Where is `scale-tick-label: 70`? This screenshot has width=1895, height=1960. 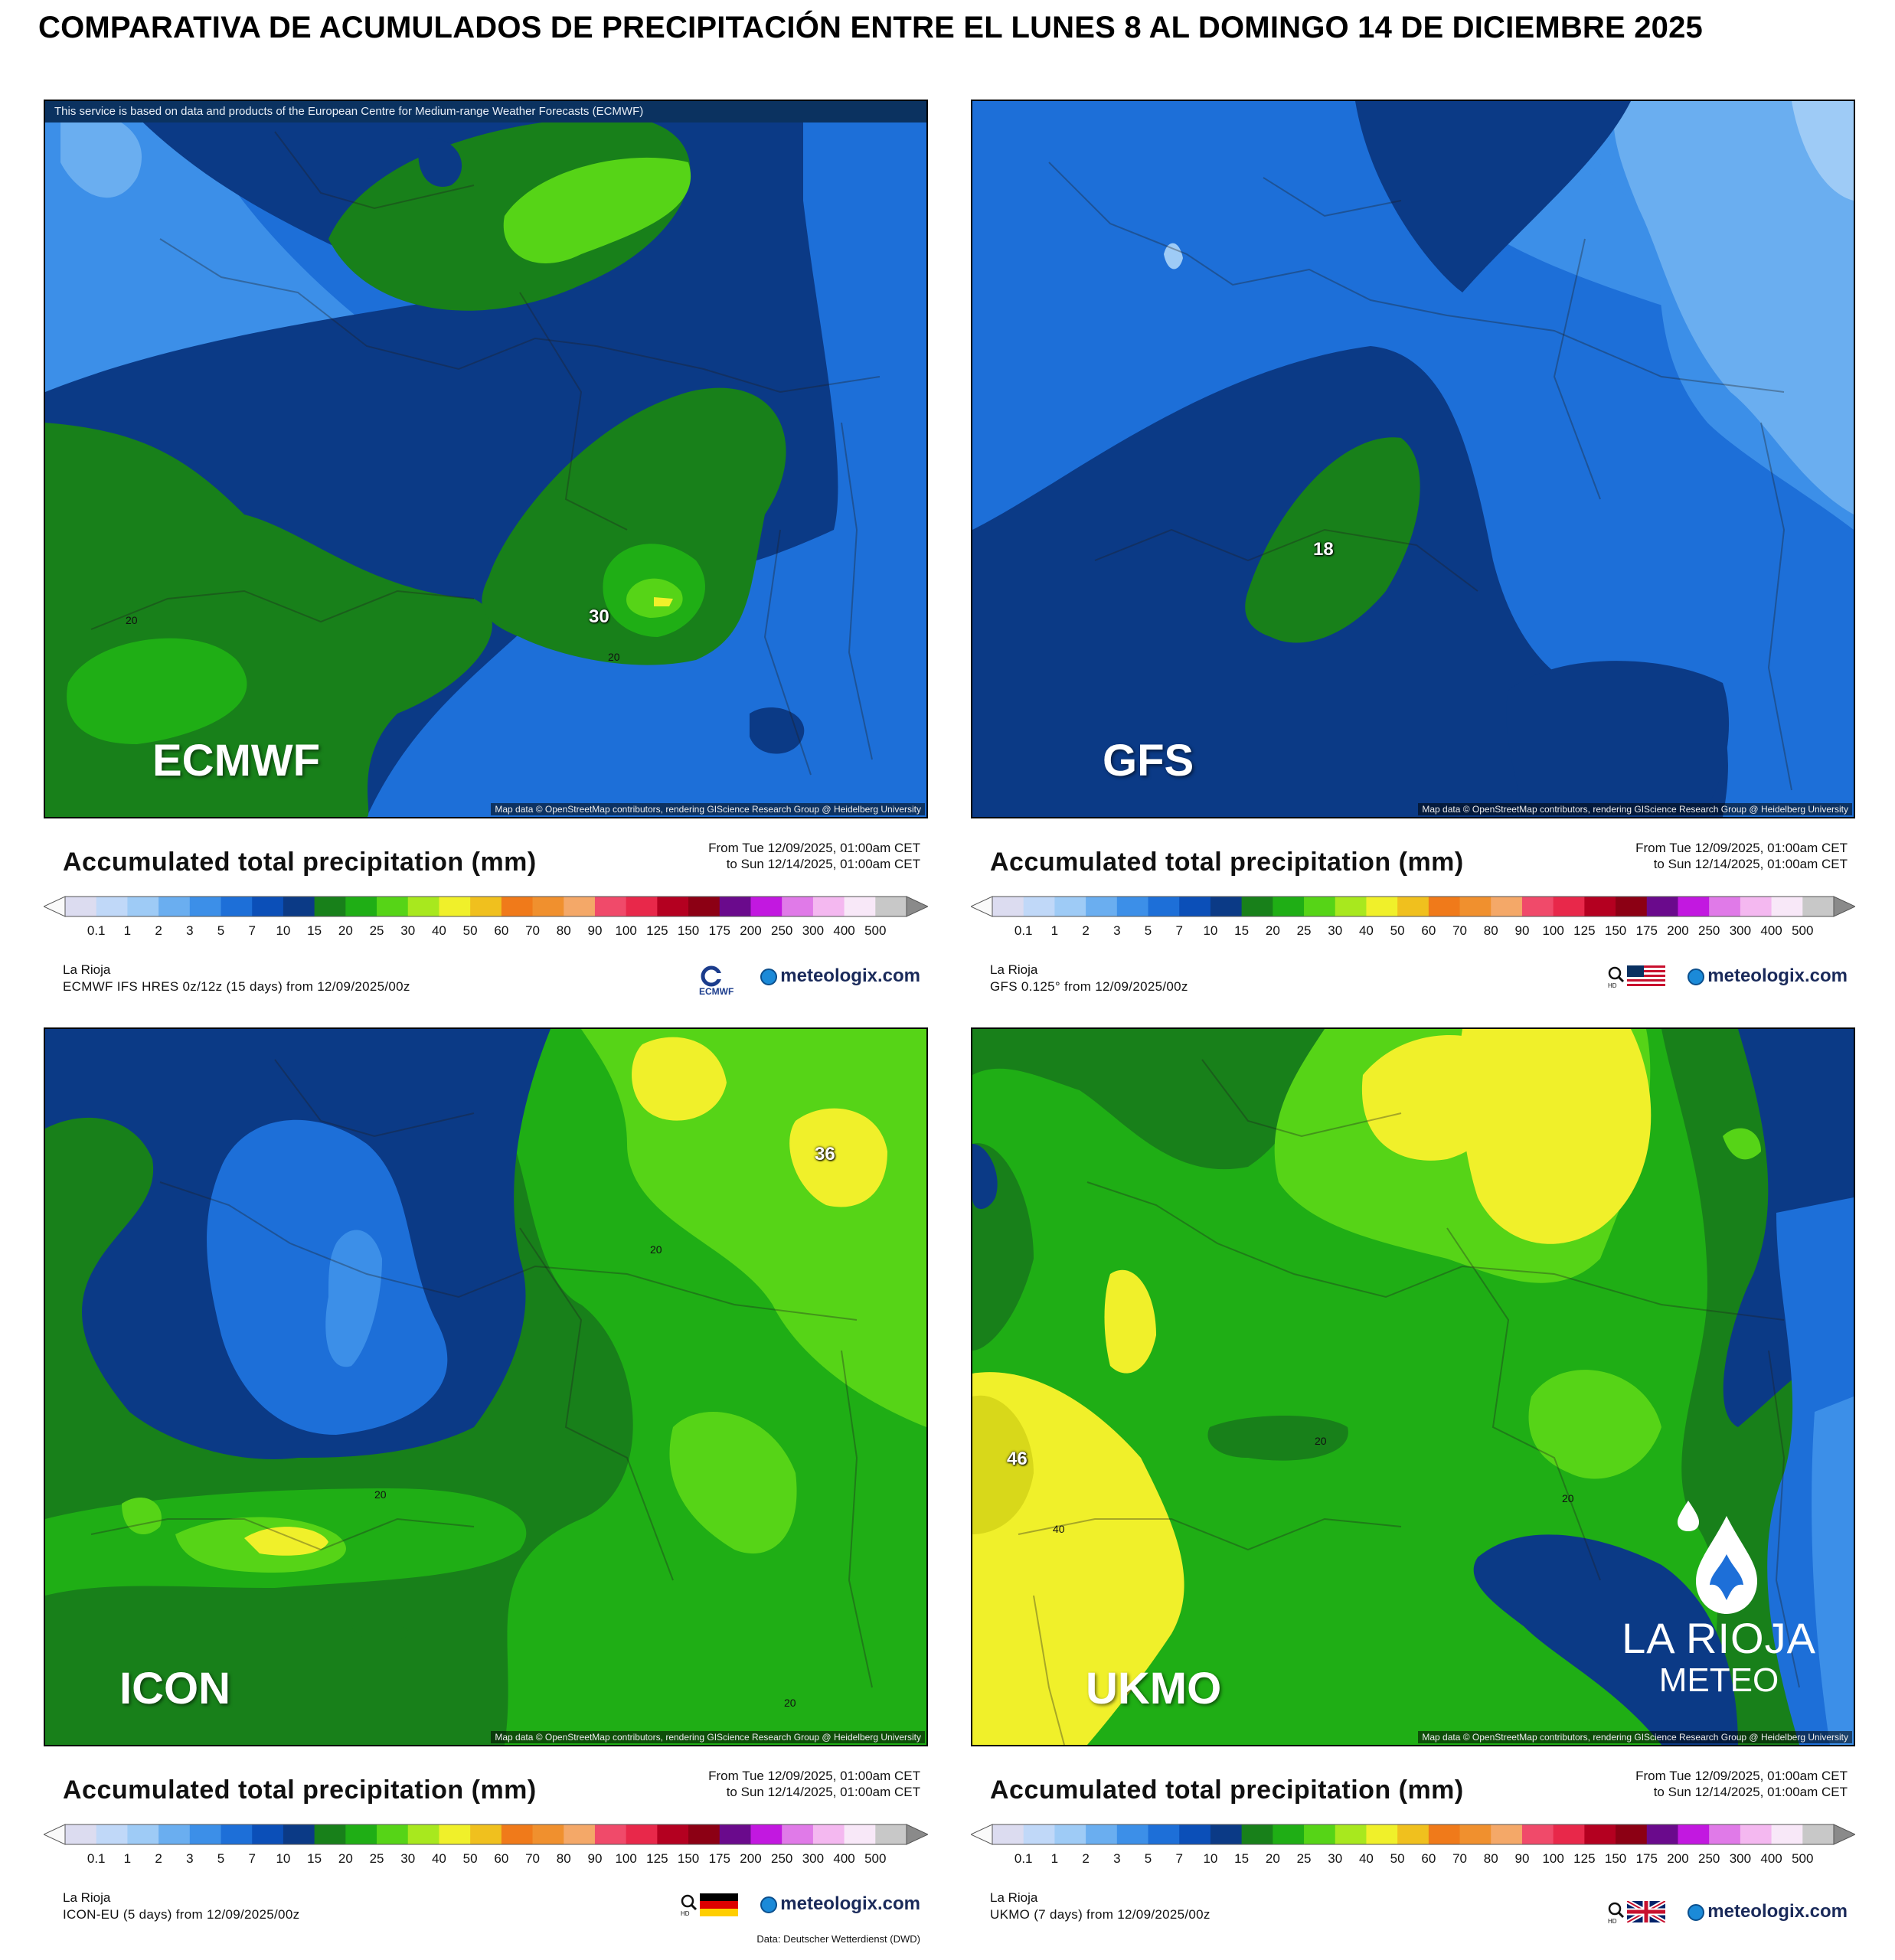
scale-tick-label: 70 is located at coordinates (1460, 930).